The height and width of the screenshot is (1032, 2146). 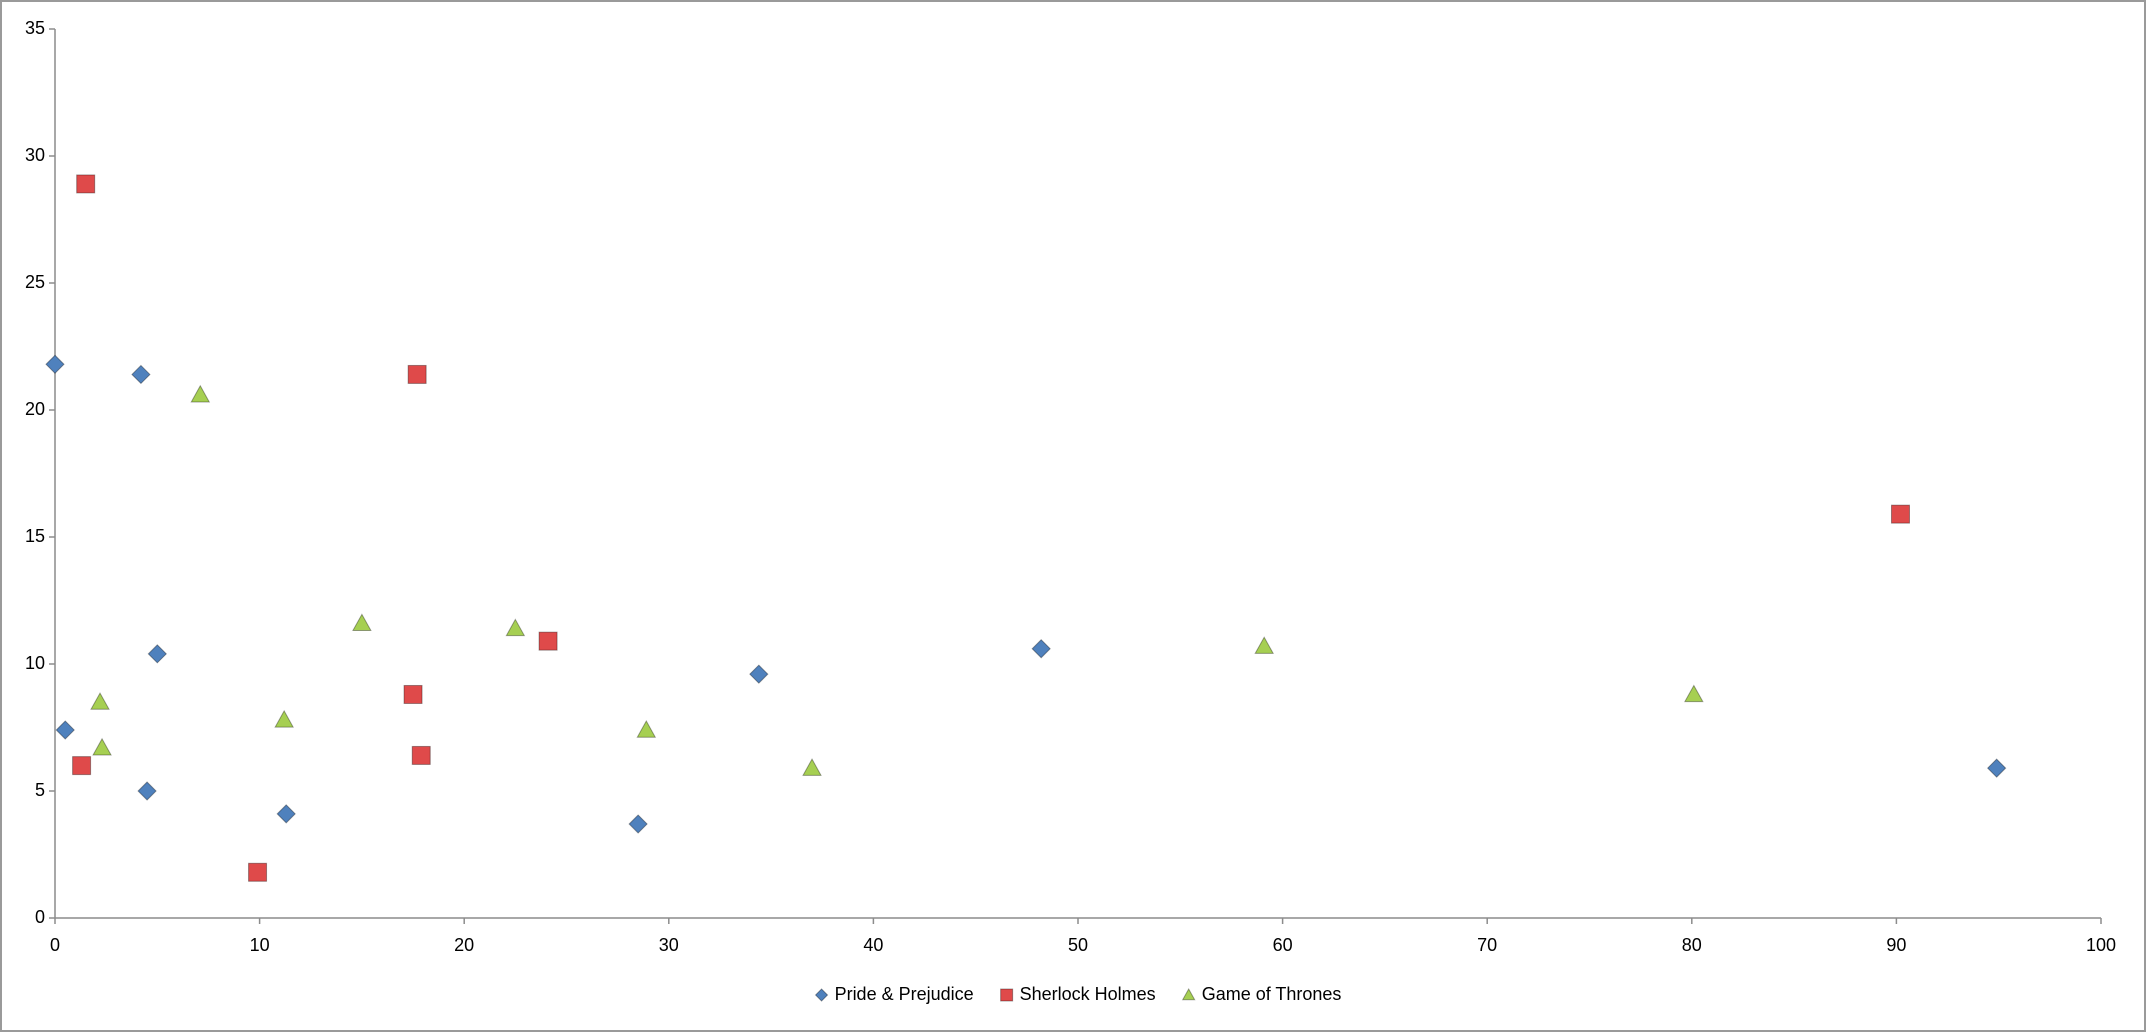 What do you see at coordinates (55, 945) in the screenshot?
I see `x-tick-label: 0` at bounding box center [55, 945].